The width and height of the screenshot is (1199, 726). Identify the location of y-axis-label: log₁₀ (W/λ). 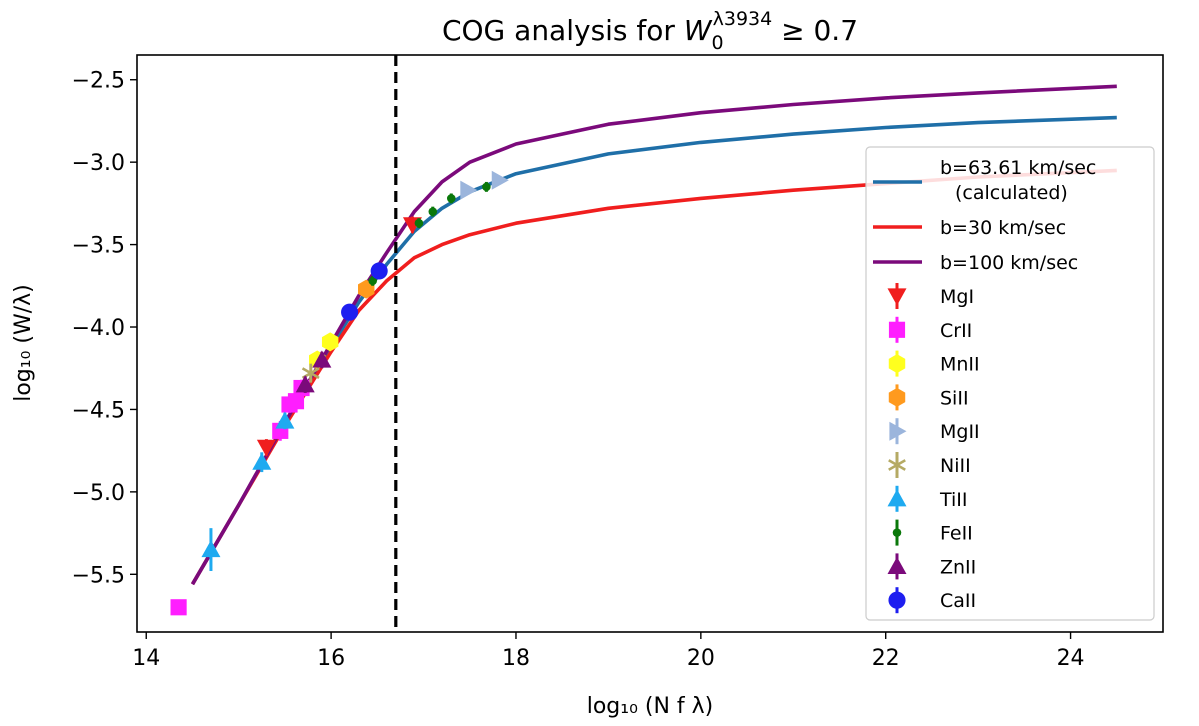
(23, 343).